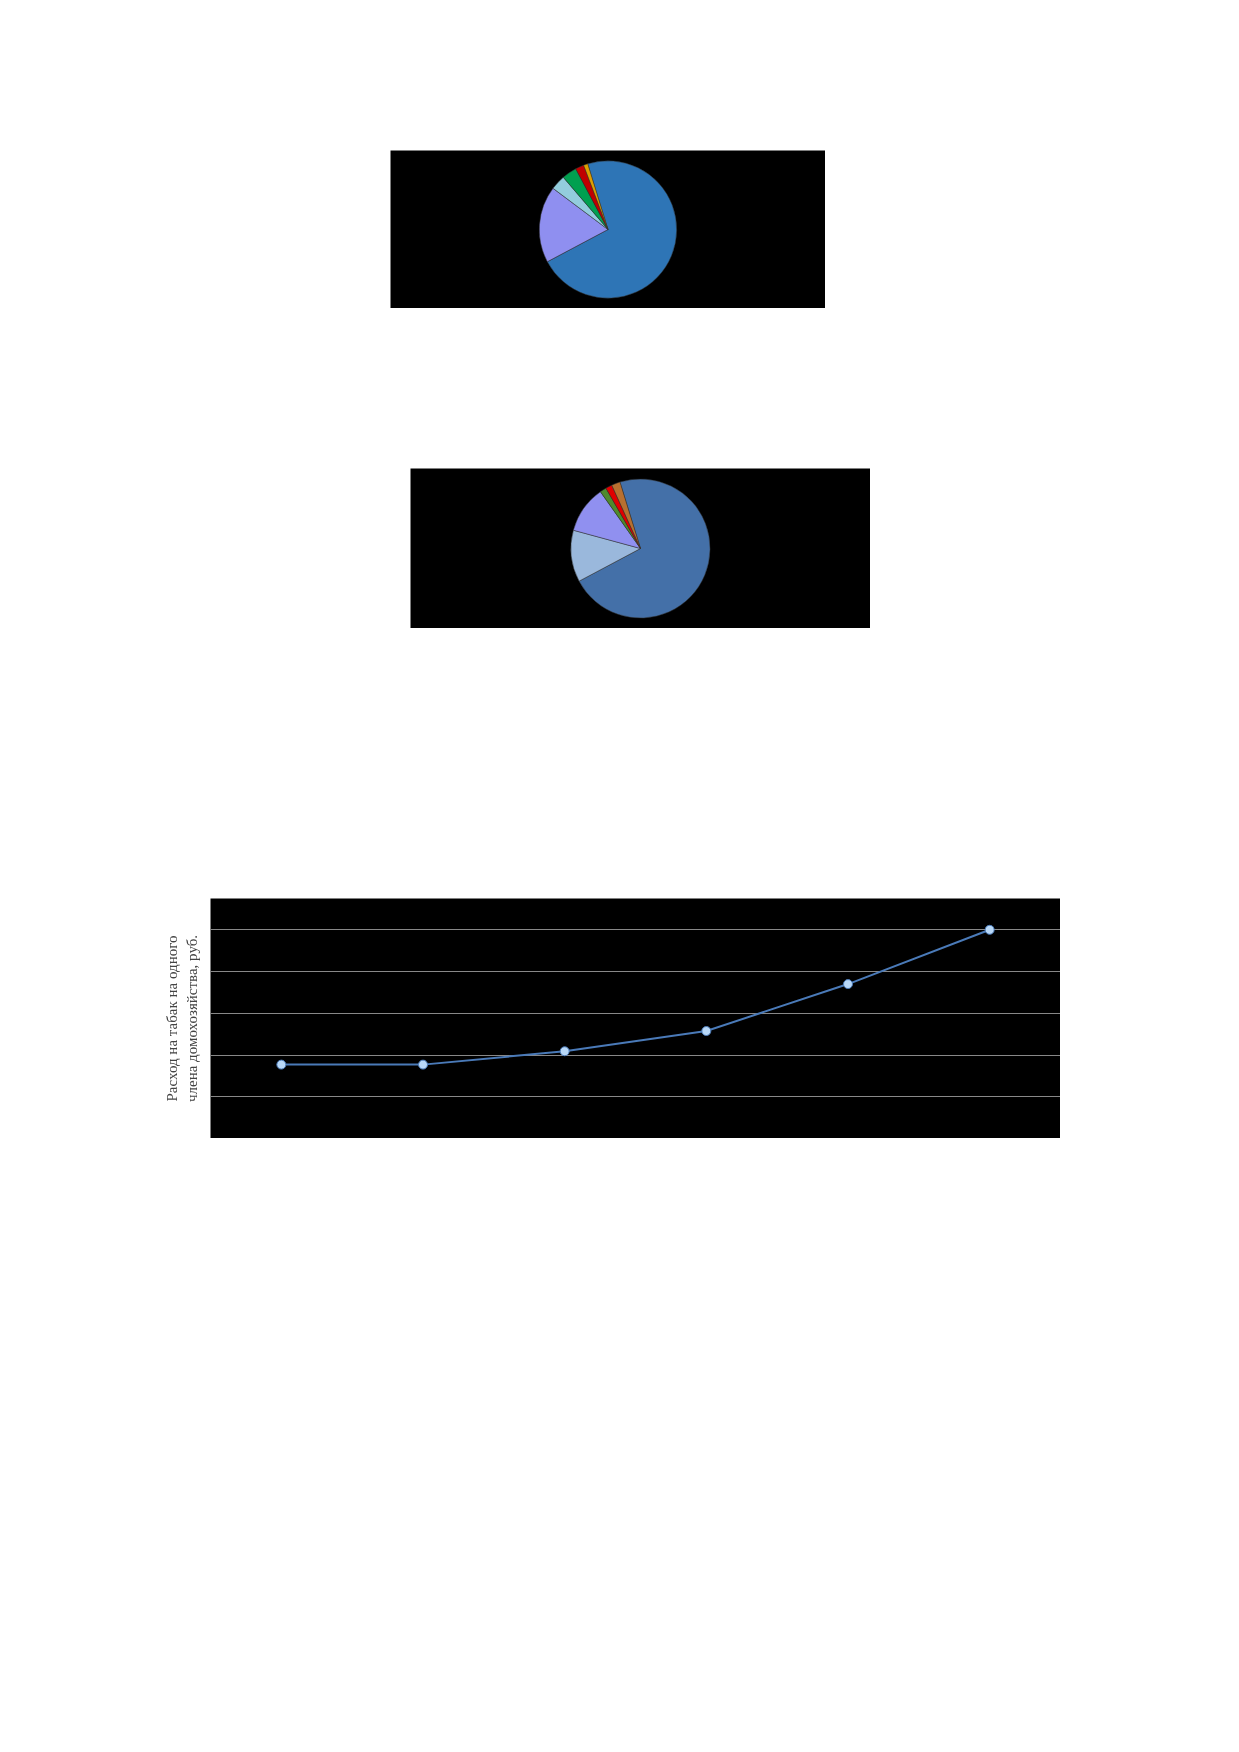  What do you see at coordinates (182, 1018) in the screenshot?
I see `y-axis-title: Расход на табак на одного члена домохозяйства, руб.` at bounding box center [182, 1018].